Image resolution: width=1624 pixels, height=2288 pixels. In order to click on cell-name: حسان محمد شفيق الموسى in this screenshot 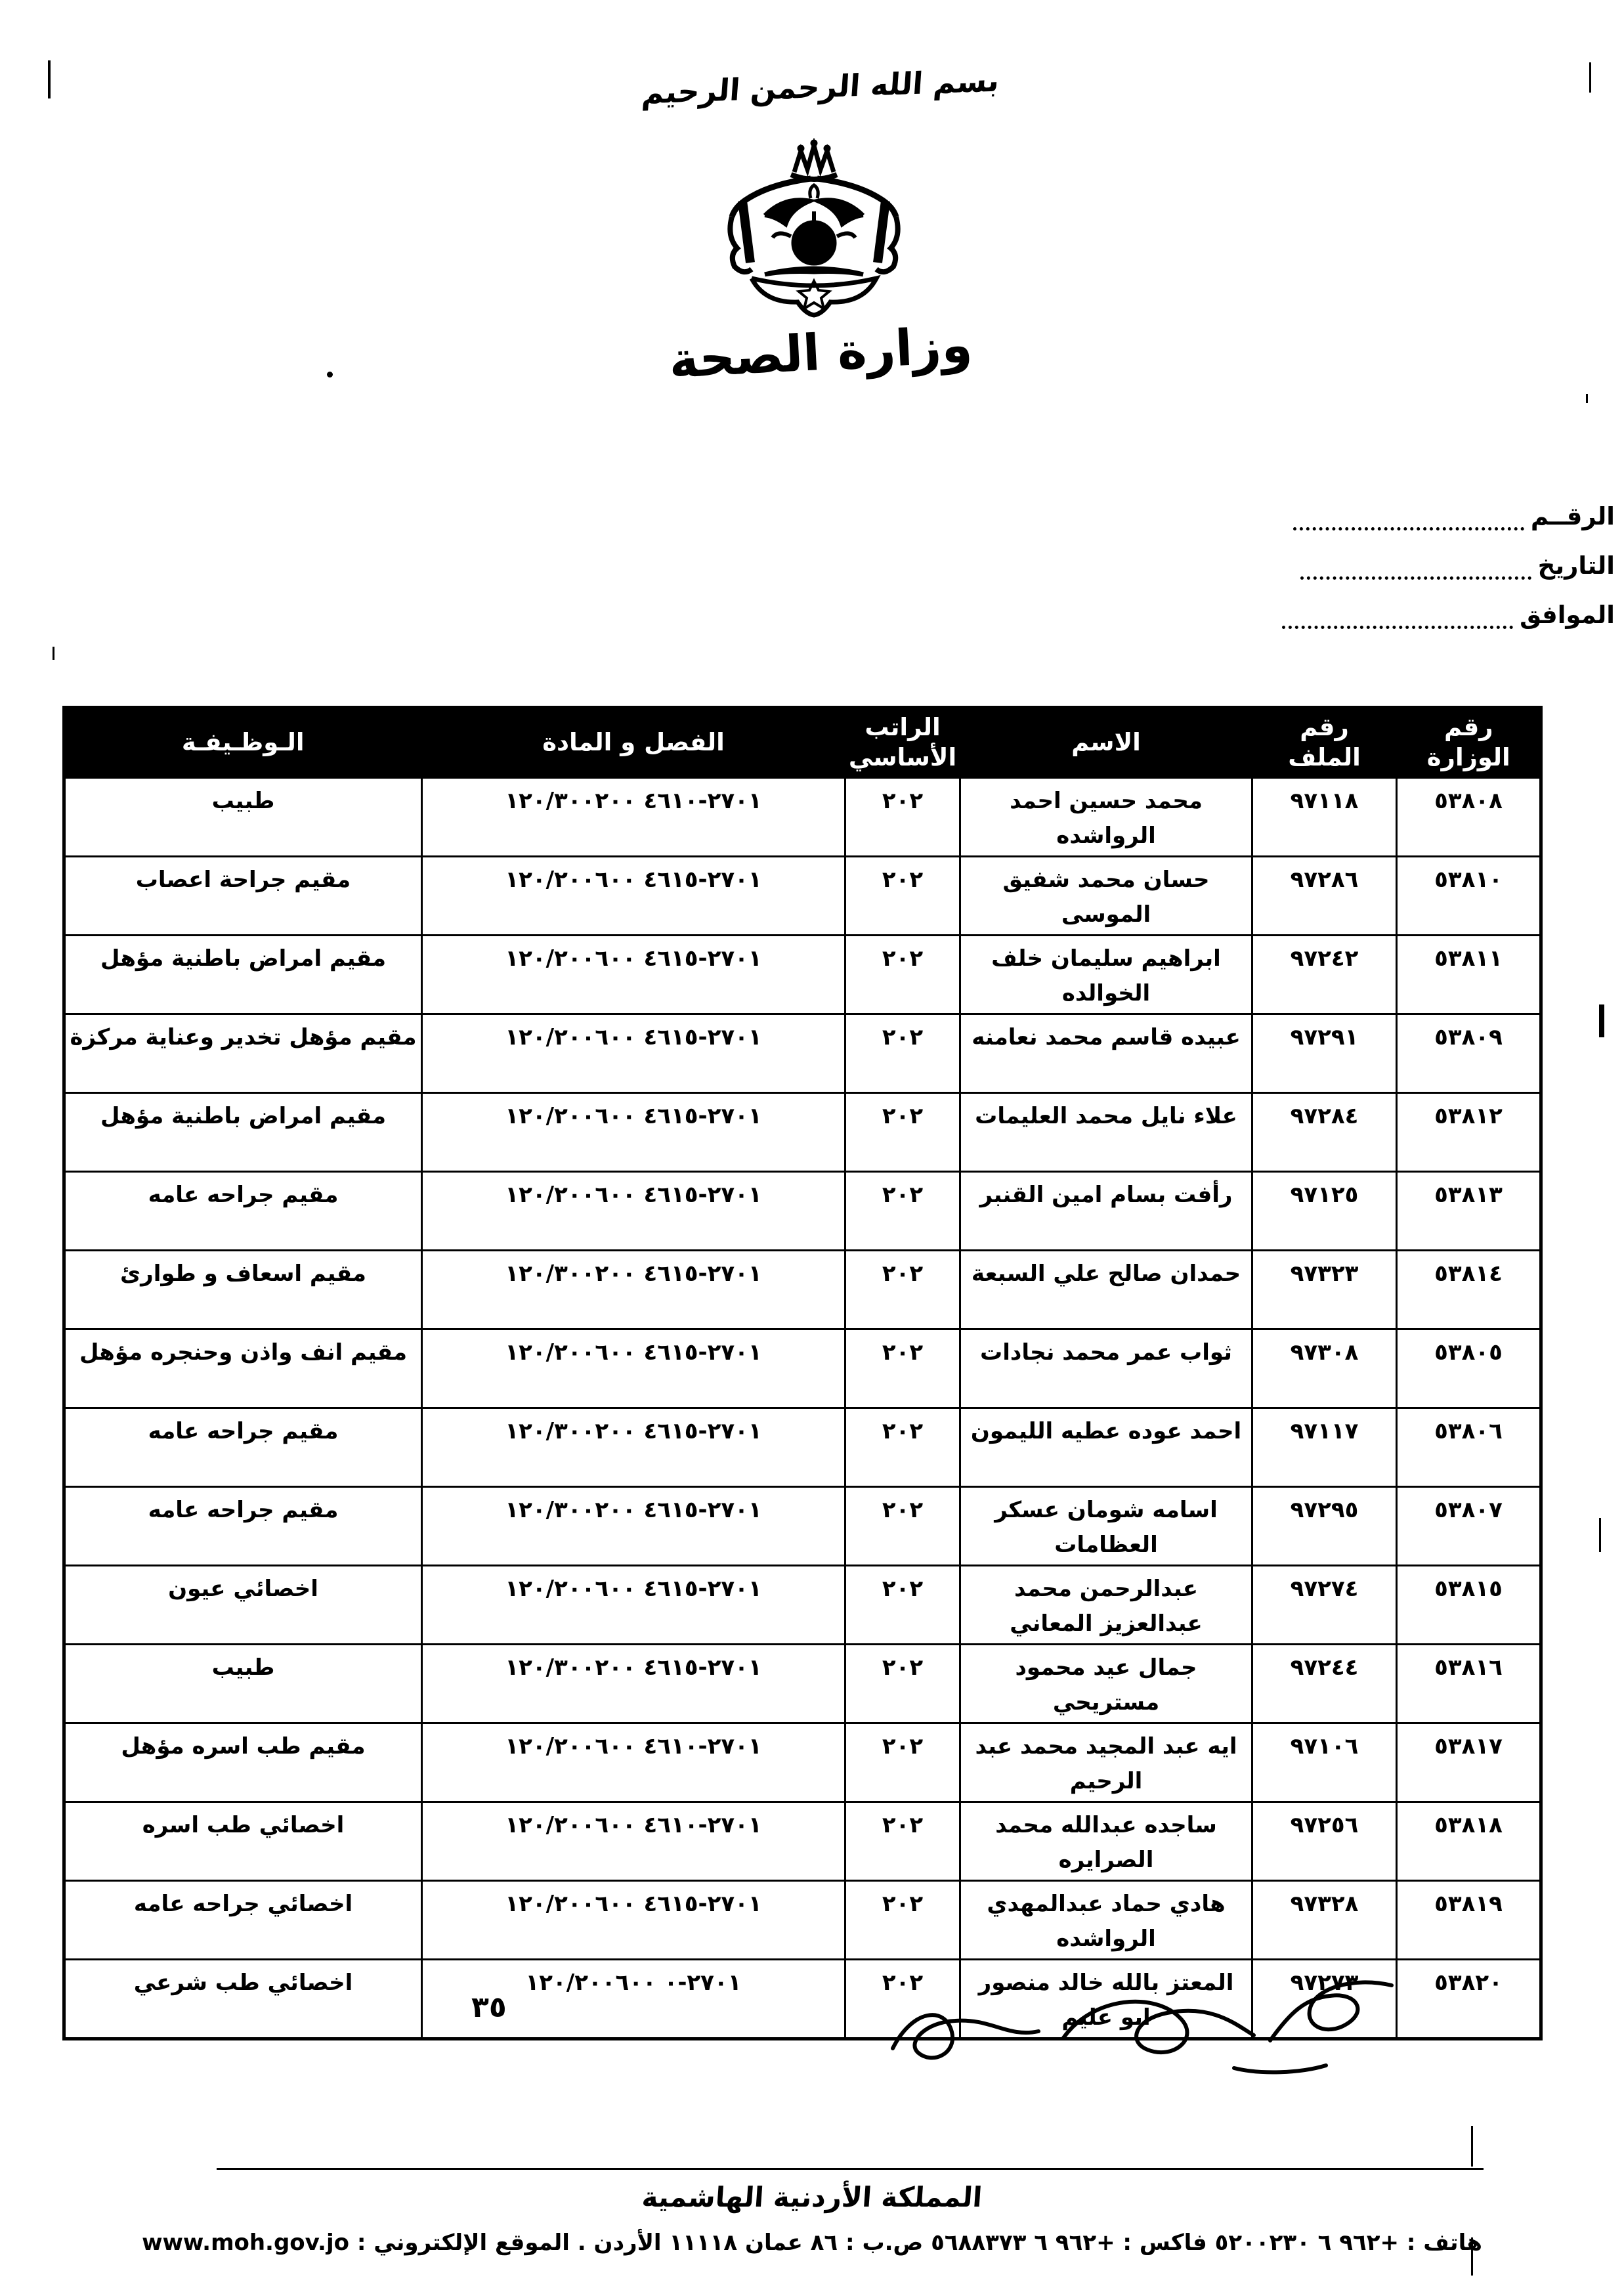, I will do `click(1106, 895)`.